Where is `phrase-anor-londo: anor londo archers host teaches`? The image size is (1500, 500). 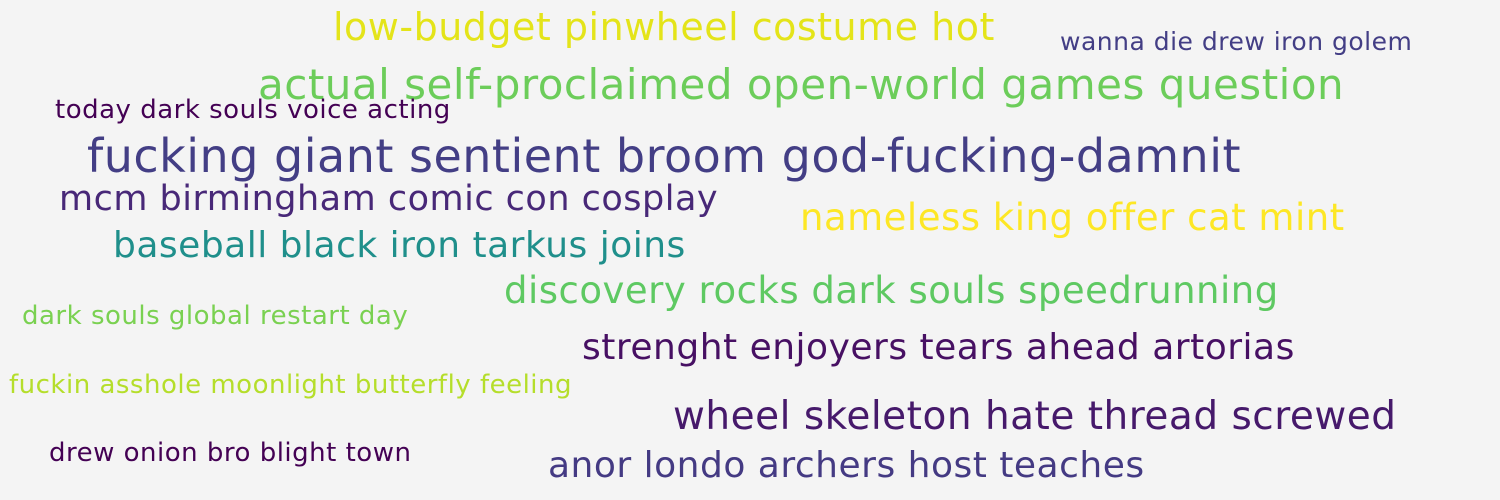 phrase-anor-londo: anor londo archers host teaches is located at coordinates (846, 465).